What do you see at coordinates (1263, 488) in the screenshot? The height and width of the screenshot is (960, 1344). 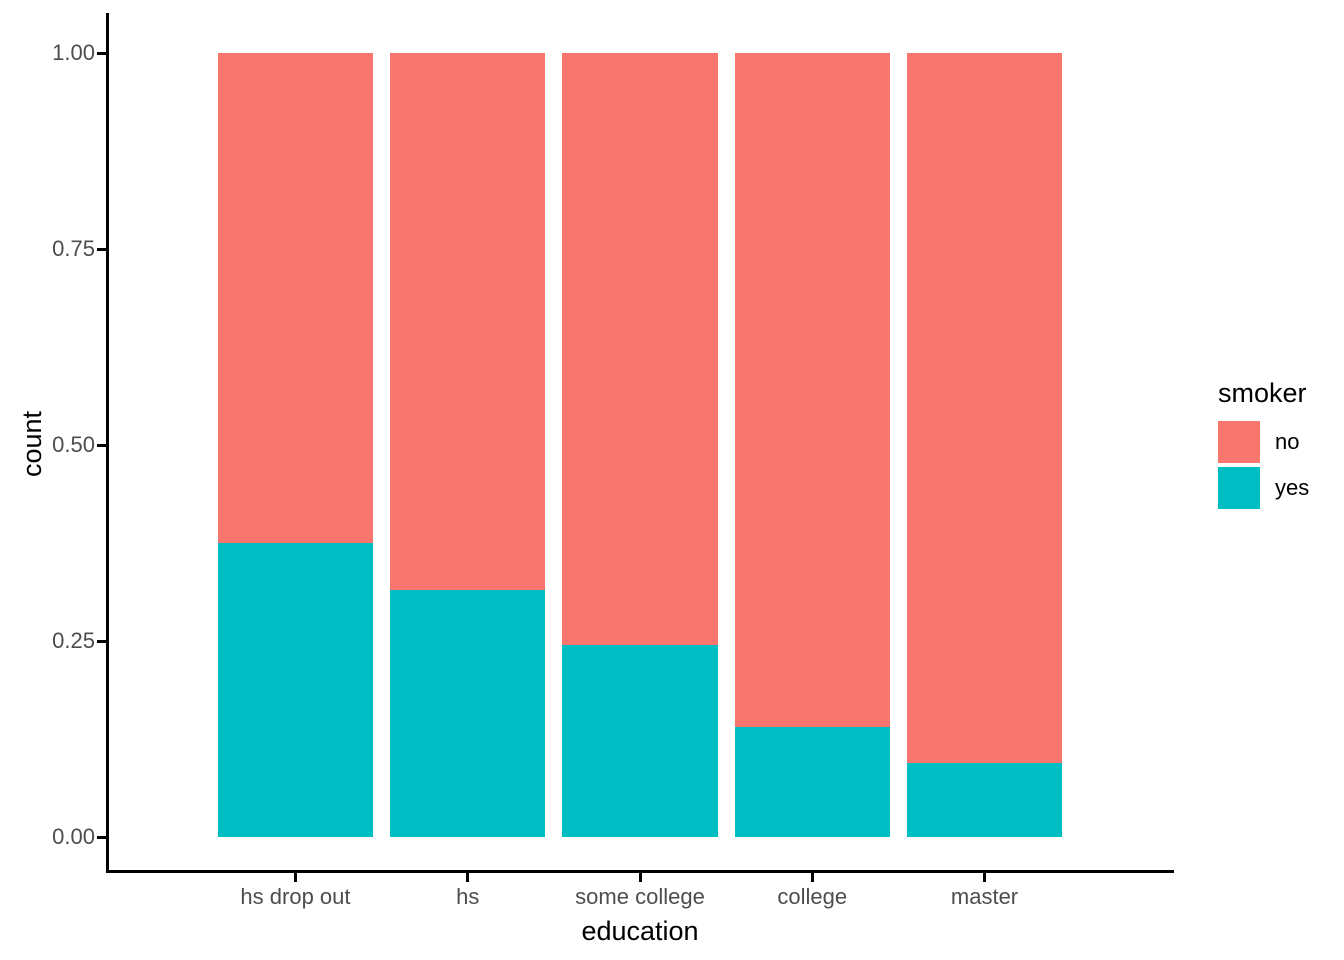 I see `legend-entry-yes: yes` at bounding box center [1263, 488].